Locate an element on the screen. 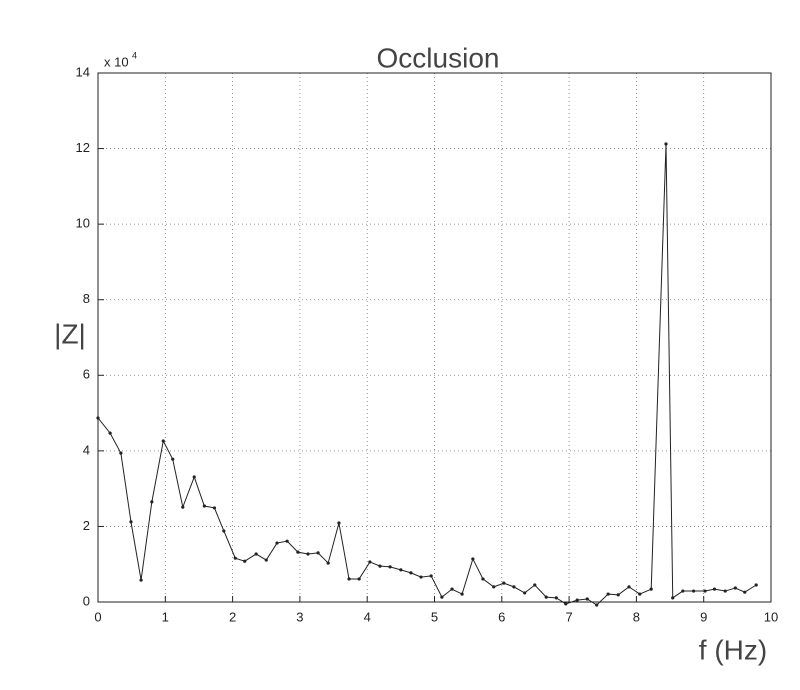 This screenshot has width=800, height=690. y-tick-label: 12 is located at coordinates (83, 147).